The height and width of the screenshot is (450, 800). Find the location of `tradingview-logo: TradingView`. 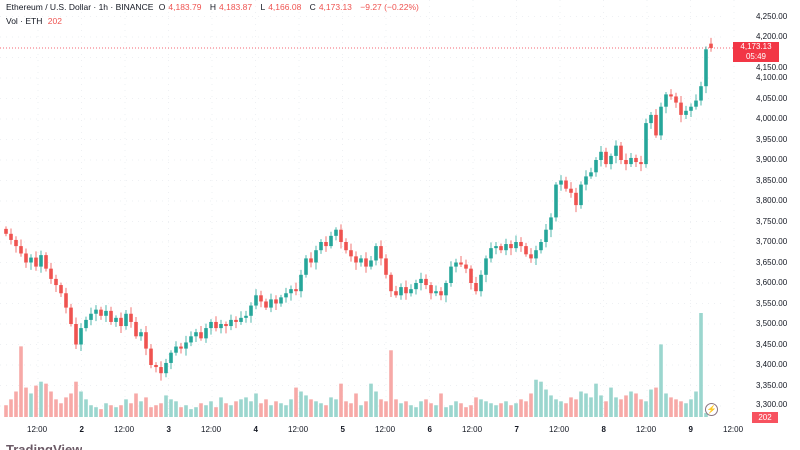

tradingview-logo: TradingView is located at coordinates (44, 446).